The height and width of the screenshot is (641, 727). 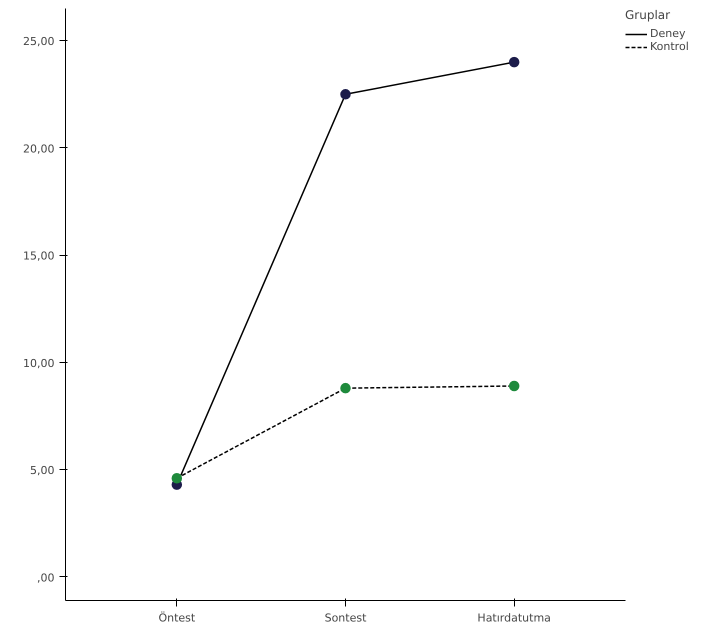 I want to click on y-tick-label: 20,00, so click(x=39, y=149).